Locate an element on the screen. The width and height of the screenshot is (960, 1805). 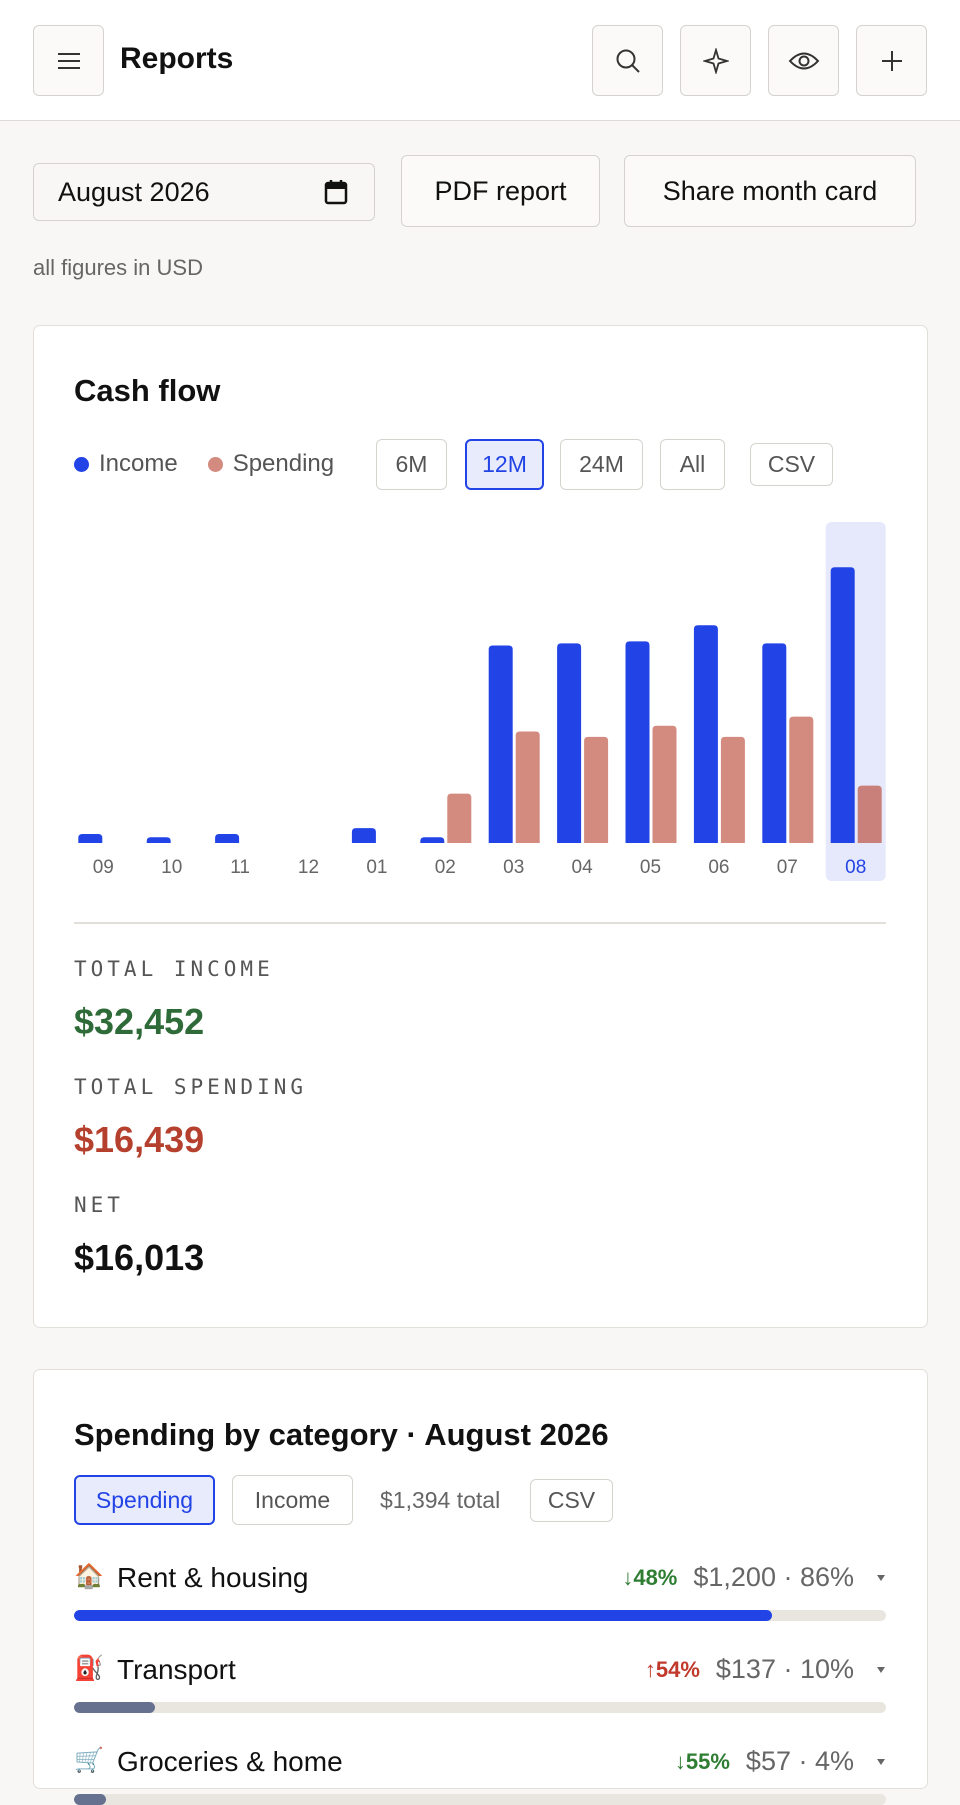
category-row: 🏠 Rent & housing ↓48% $1,200 · 86% is located at coordinates (480, 1582).